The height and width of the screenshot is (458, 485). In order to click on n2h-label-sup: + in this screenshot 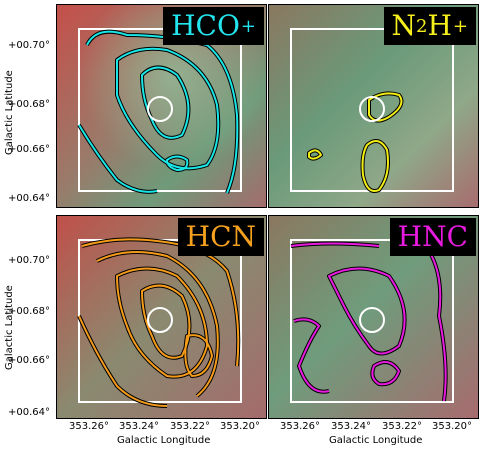, I will do `click(460, 26)`.